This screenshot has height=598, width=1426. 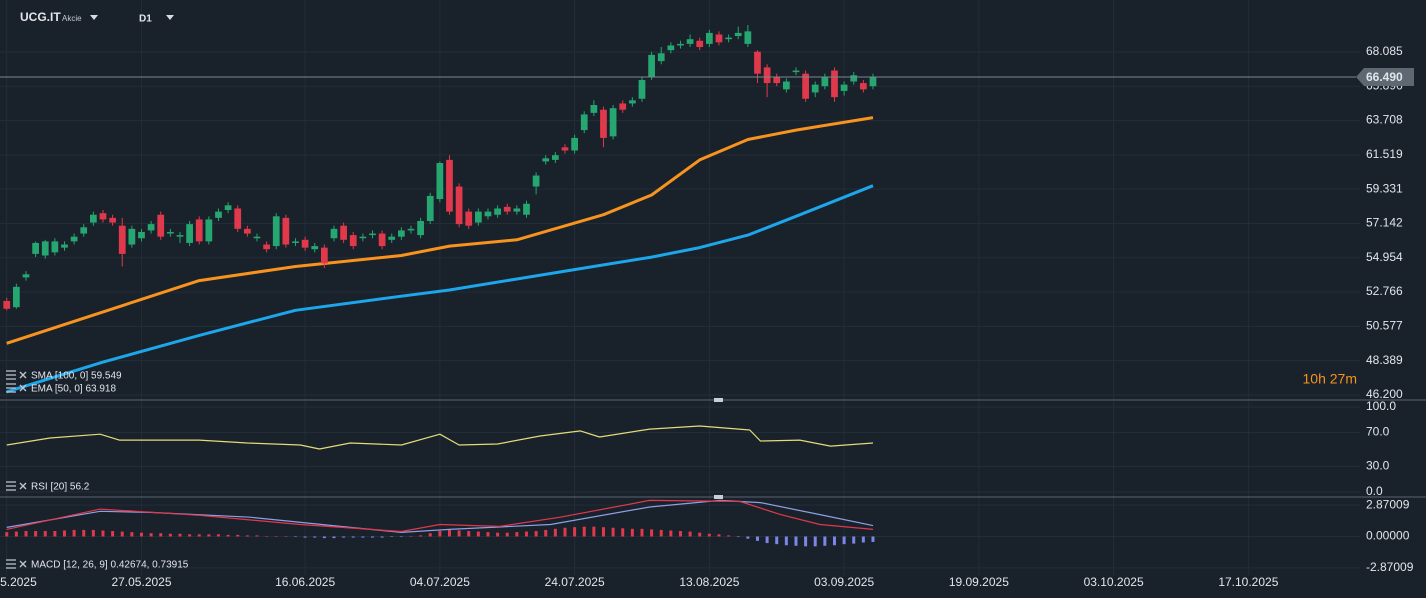 I want to click on y-tick-label: 46.200, so click(x=1384, y=394).